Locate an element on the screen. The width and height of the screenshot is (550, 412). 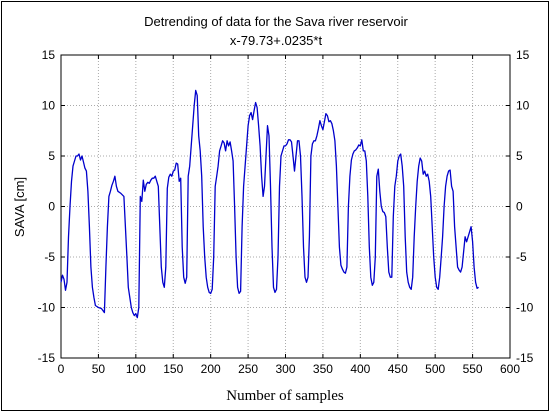
y-tick-label-right: 10 is located at coordinates (523, 106).